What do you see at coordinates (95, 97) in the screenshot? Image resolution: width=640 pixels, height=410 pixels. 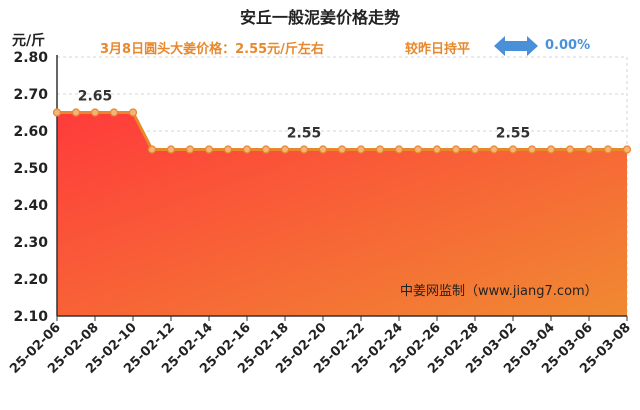 I see `data-label: 2.65` at bounding box center [95, 97].